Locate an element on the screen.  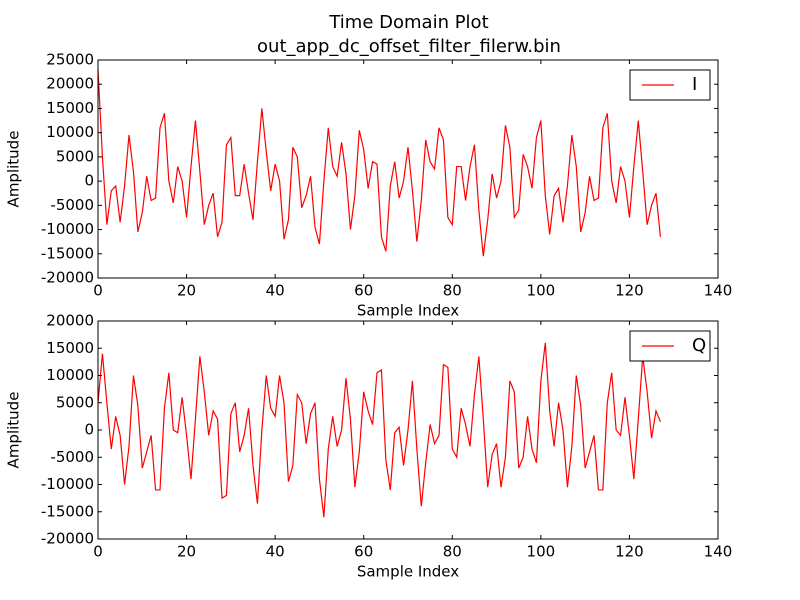
legend-label: Q is located at coordinates (699, 345).